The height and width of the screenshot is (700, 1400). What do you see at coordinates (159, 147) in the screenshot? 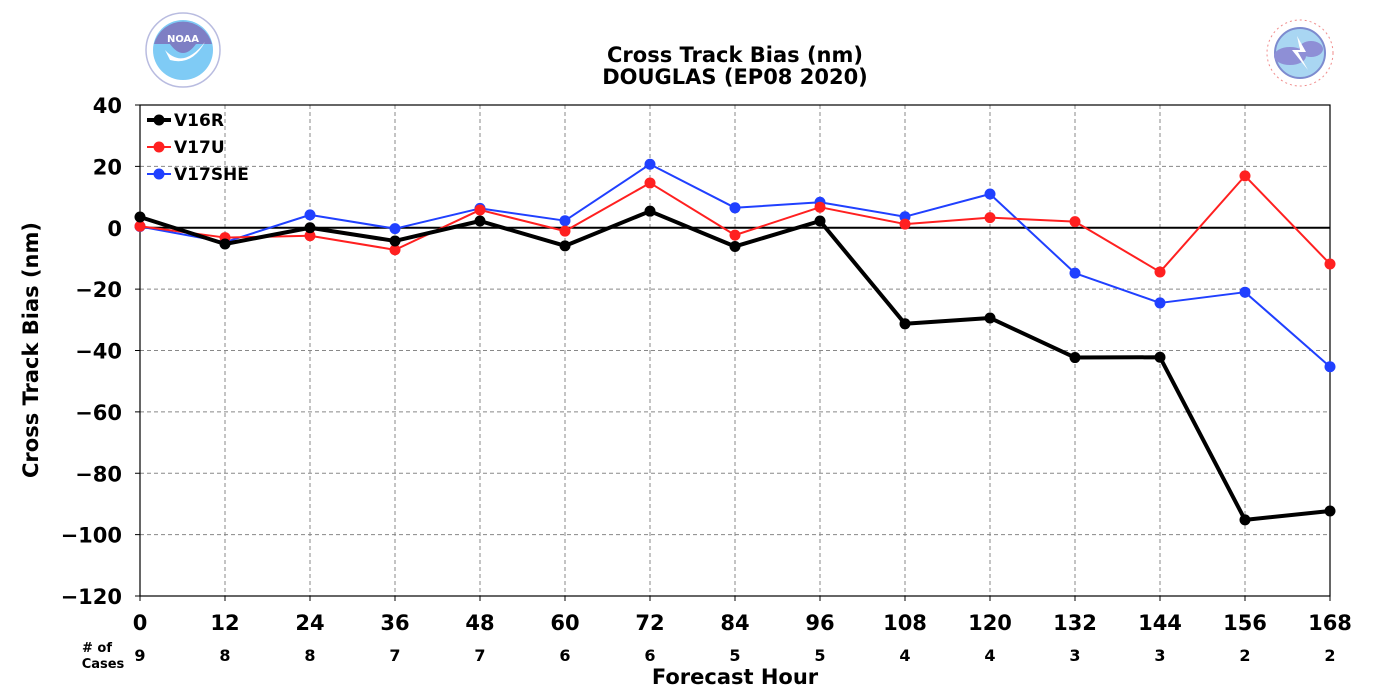
I see `legend-marker-v17u` at bounding box center [159, 147].